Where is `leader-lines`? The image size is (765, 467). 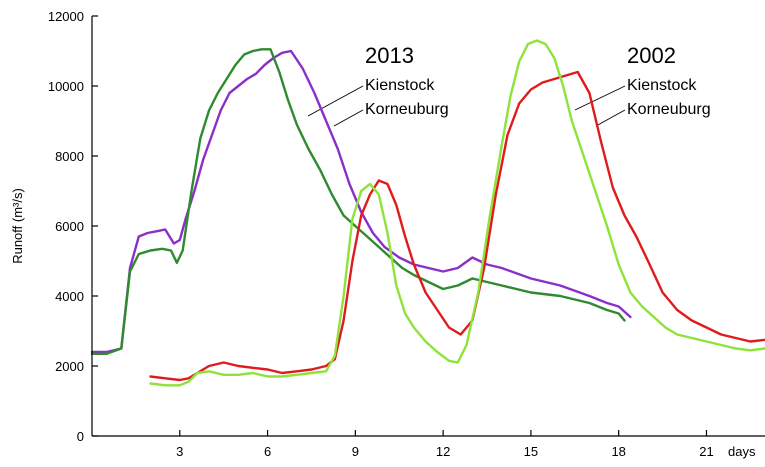 leader-lines is located at coordinates (466, 106).